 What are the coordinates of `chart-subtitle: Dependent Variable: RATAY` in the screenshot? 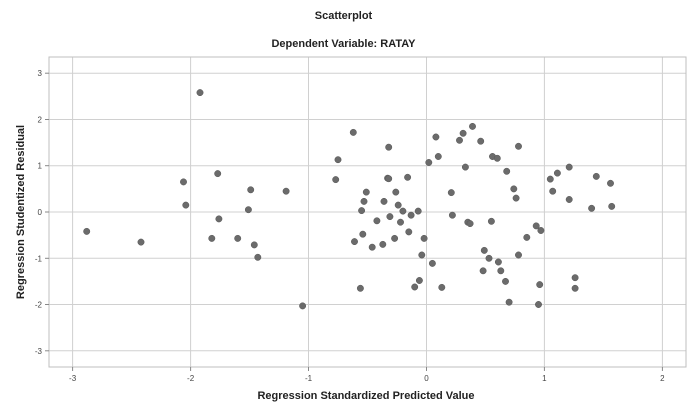 It's located at (343, 44).